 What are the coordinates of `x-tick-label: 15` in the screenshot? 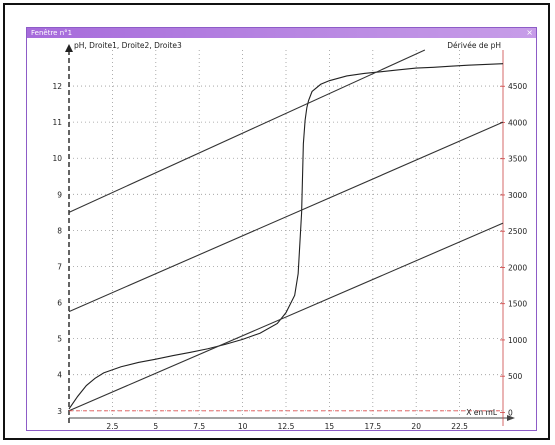 It's located at (330, 426).